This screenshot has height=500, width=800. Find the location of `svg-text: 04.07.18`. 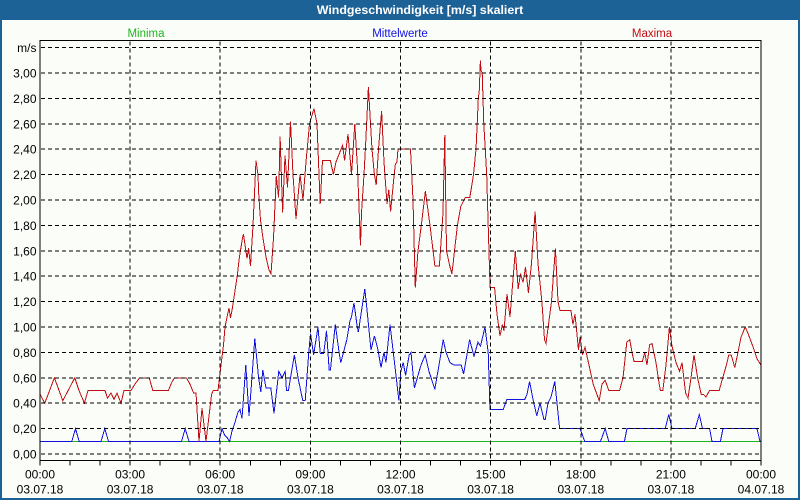

svg-text: 04.07.18 is located at coordinates (761, 490).